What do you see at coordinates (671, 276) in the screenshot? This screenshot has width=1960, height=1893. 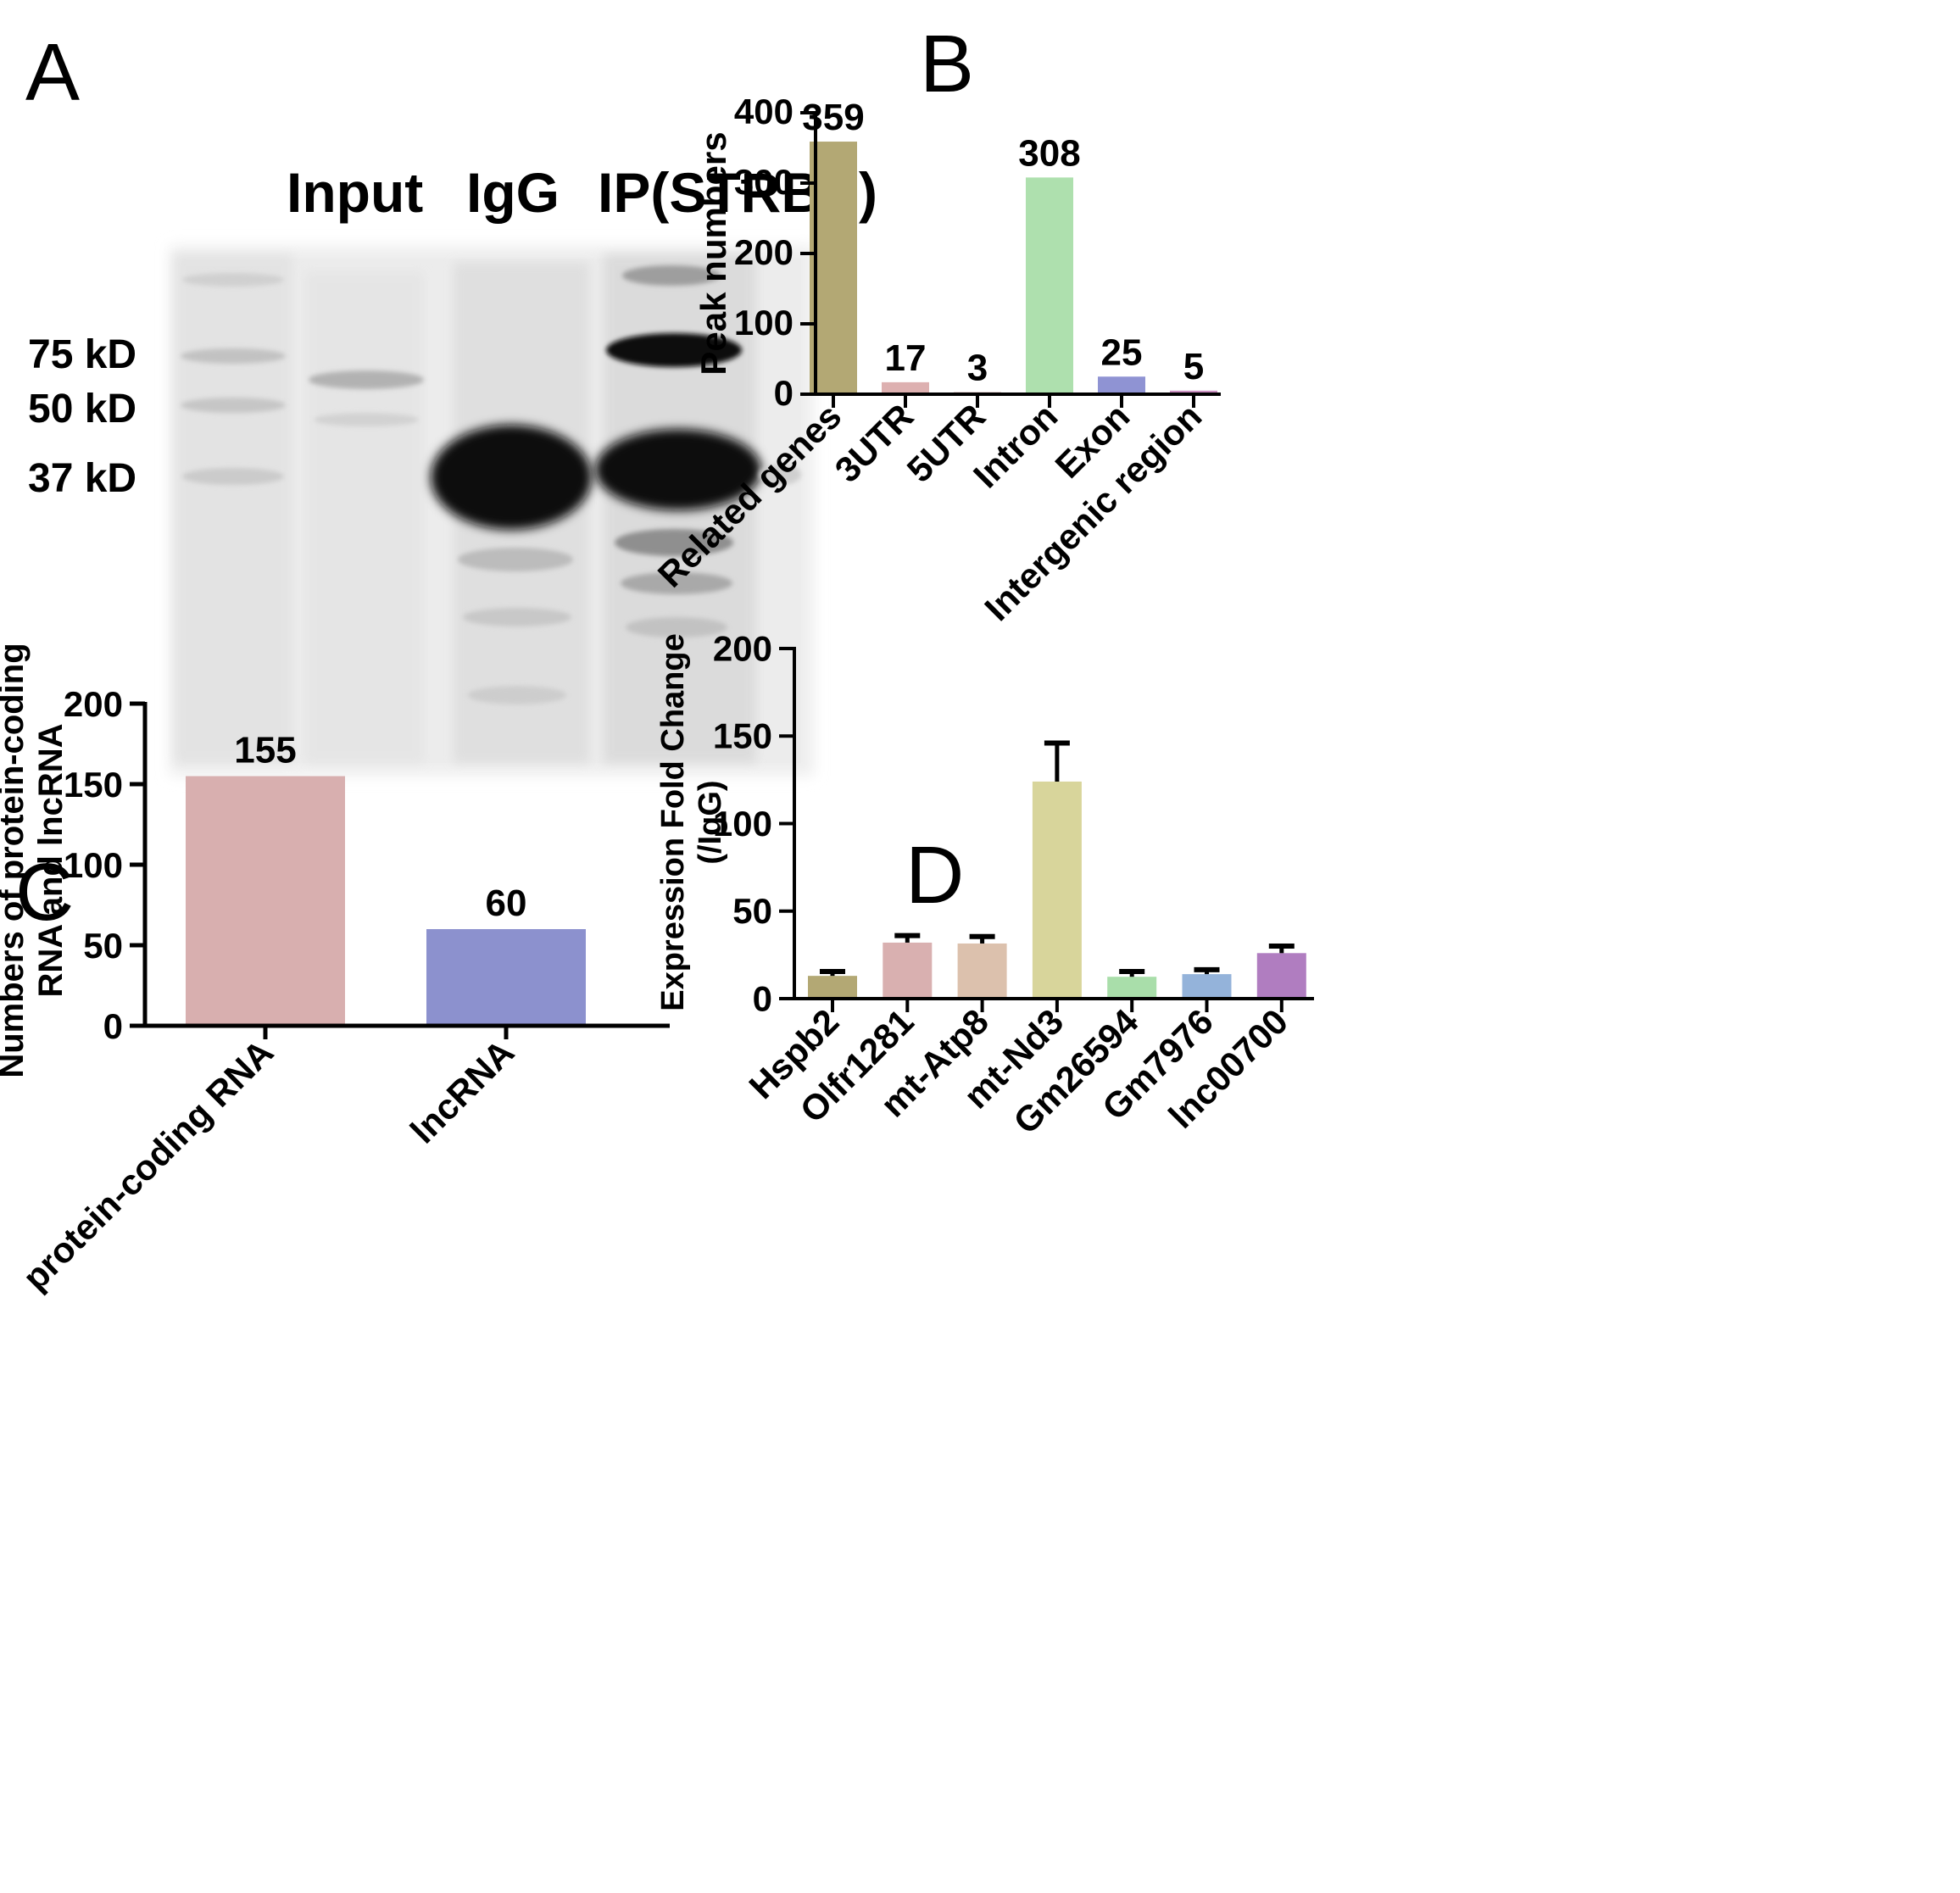 I see `ip-upper-band` at bounding box center [671, 276].